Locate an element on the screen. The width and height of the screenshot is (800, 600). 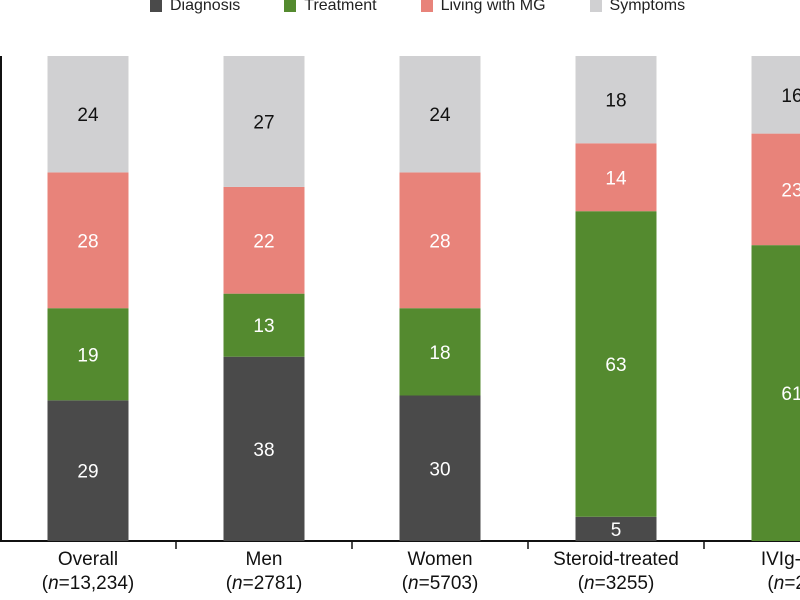
data-label: 27 is located at coordinates (263, 122).